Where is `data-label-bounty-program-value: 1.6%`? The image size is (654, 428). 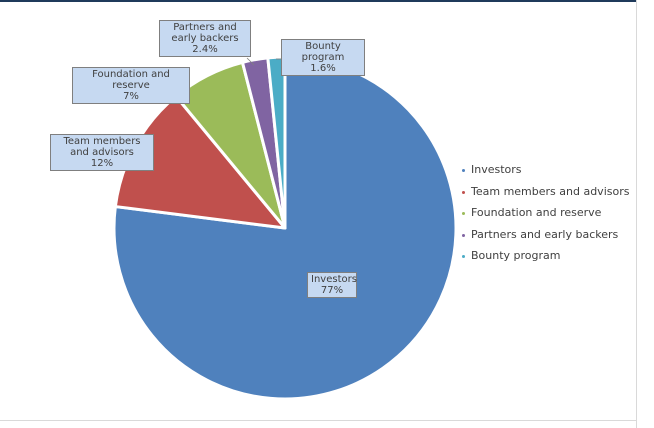 data-label-bounty-program-value: 1.6% is located at coordinates (323, 68).